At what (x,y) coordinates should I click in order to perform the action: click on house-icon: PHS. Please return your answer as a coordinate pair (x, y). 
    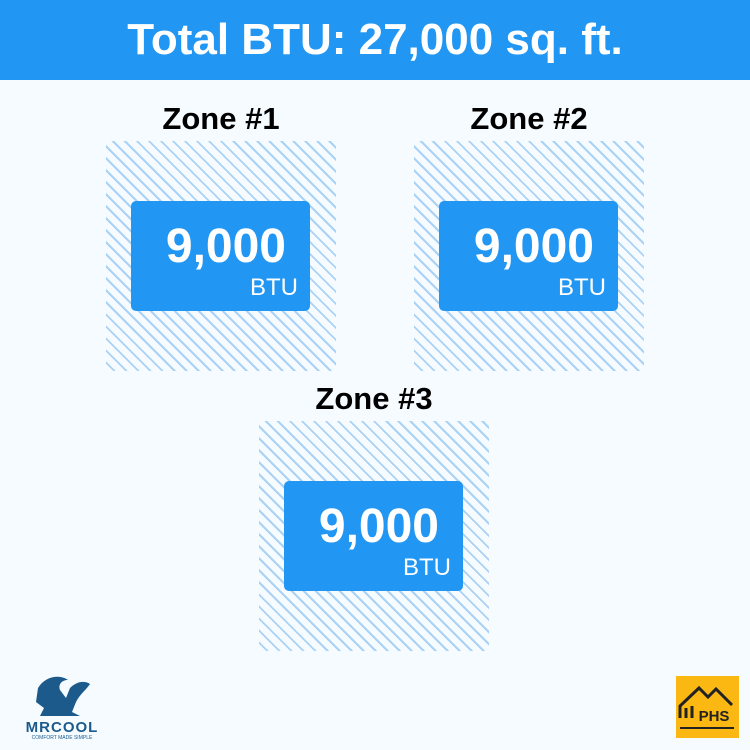
    Looking at the image, I should click on (706, 707).